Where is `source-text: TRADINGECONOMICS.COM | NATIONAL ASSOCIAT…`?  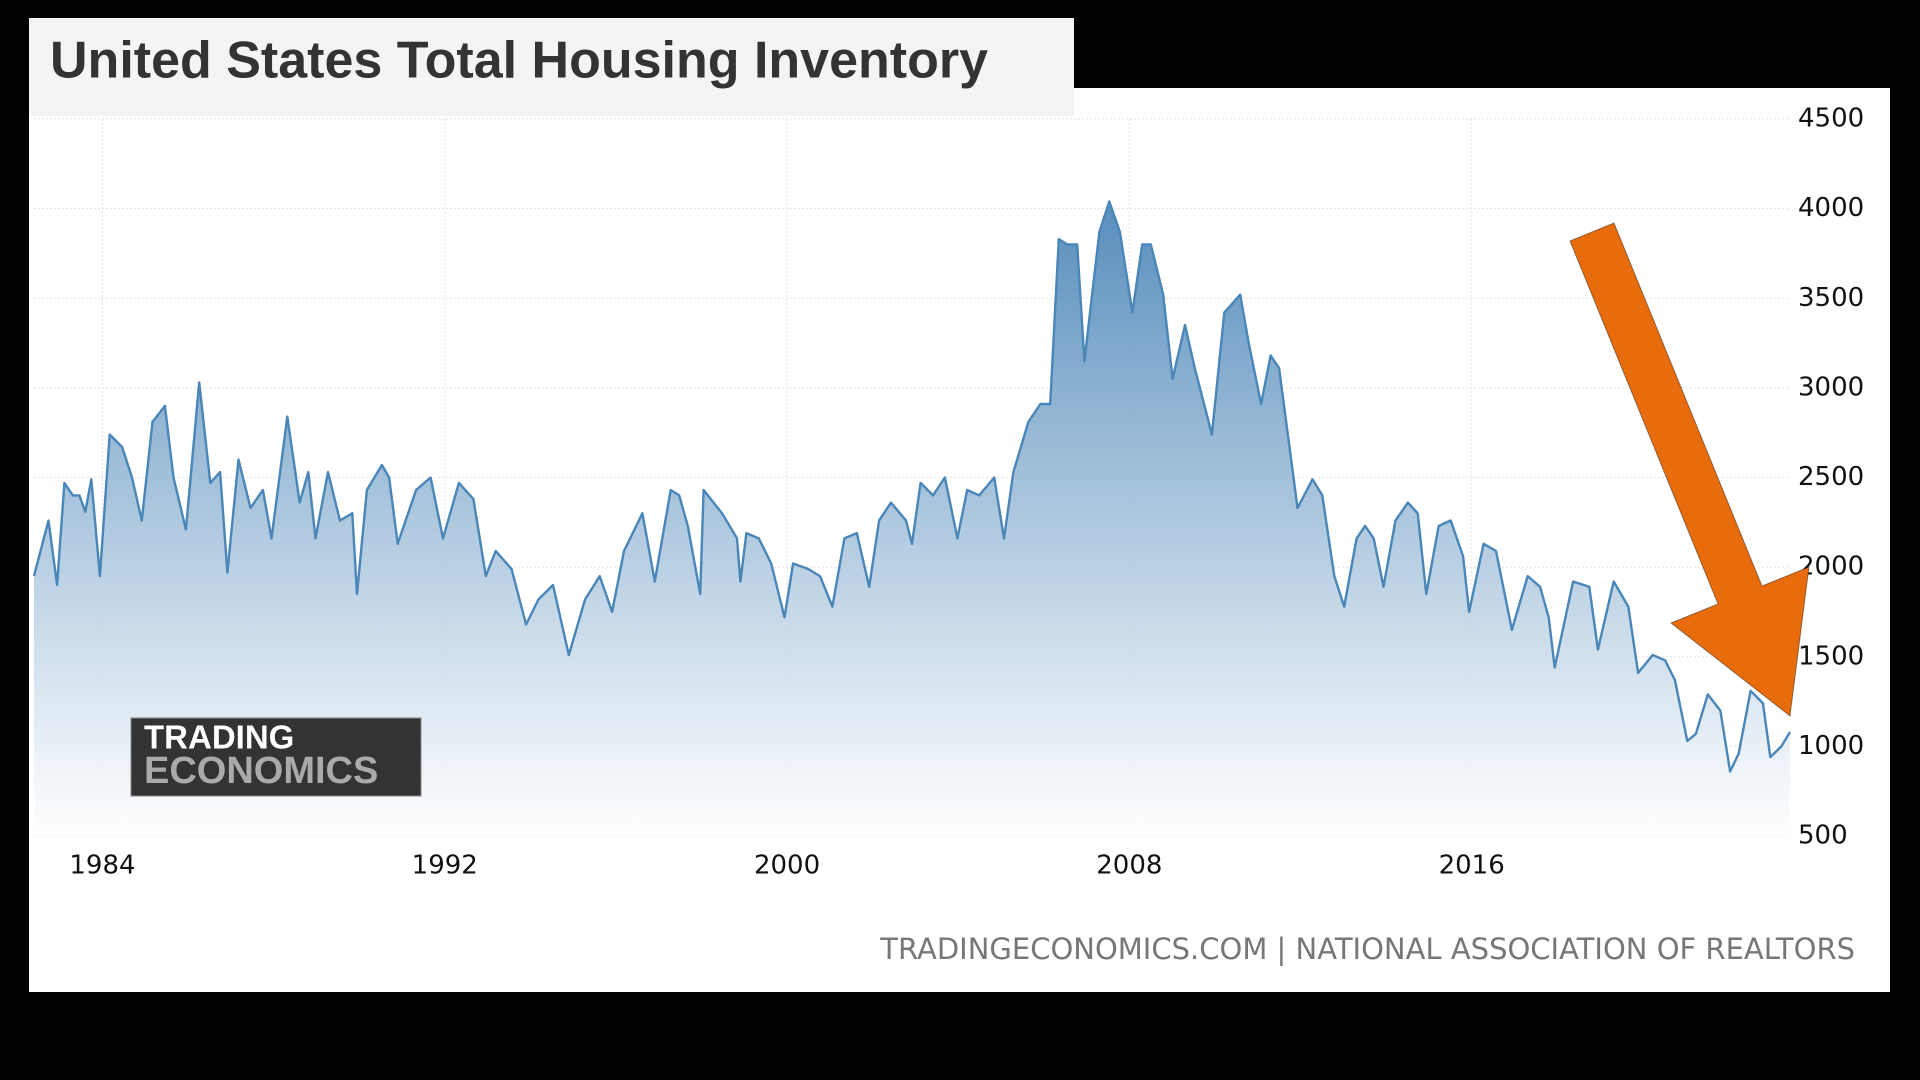 source-text: TRADINGECONOMICS.COM | NATIONAL ASSOCIAT… is located at coordinates (1367, 949).